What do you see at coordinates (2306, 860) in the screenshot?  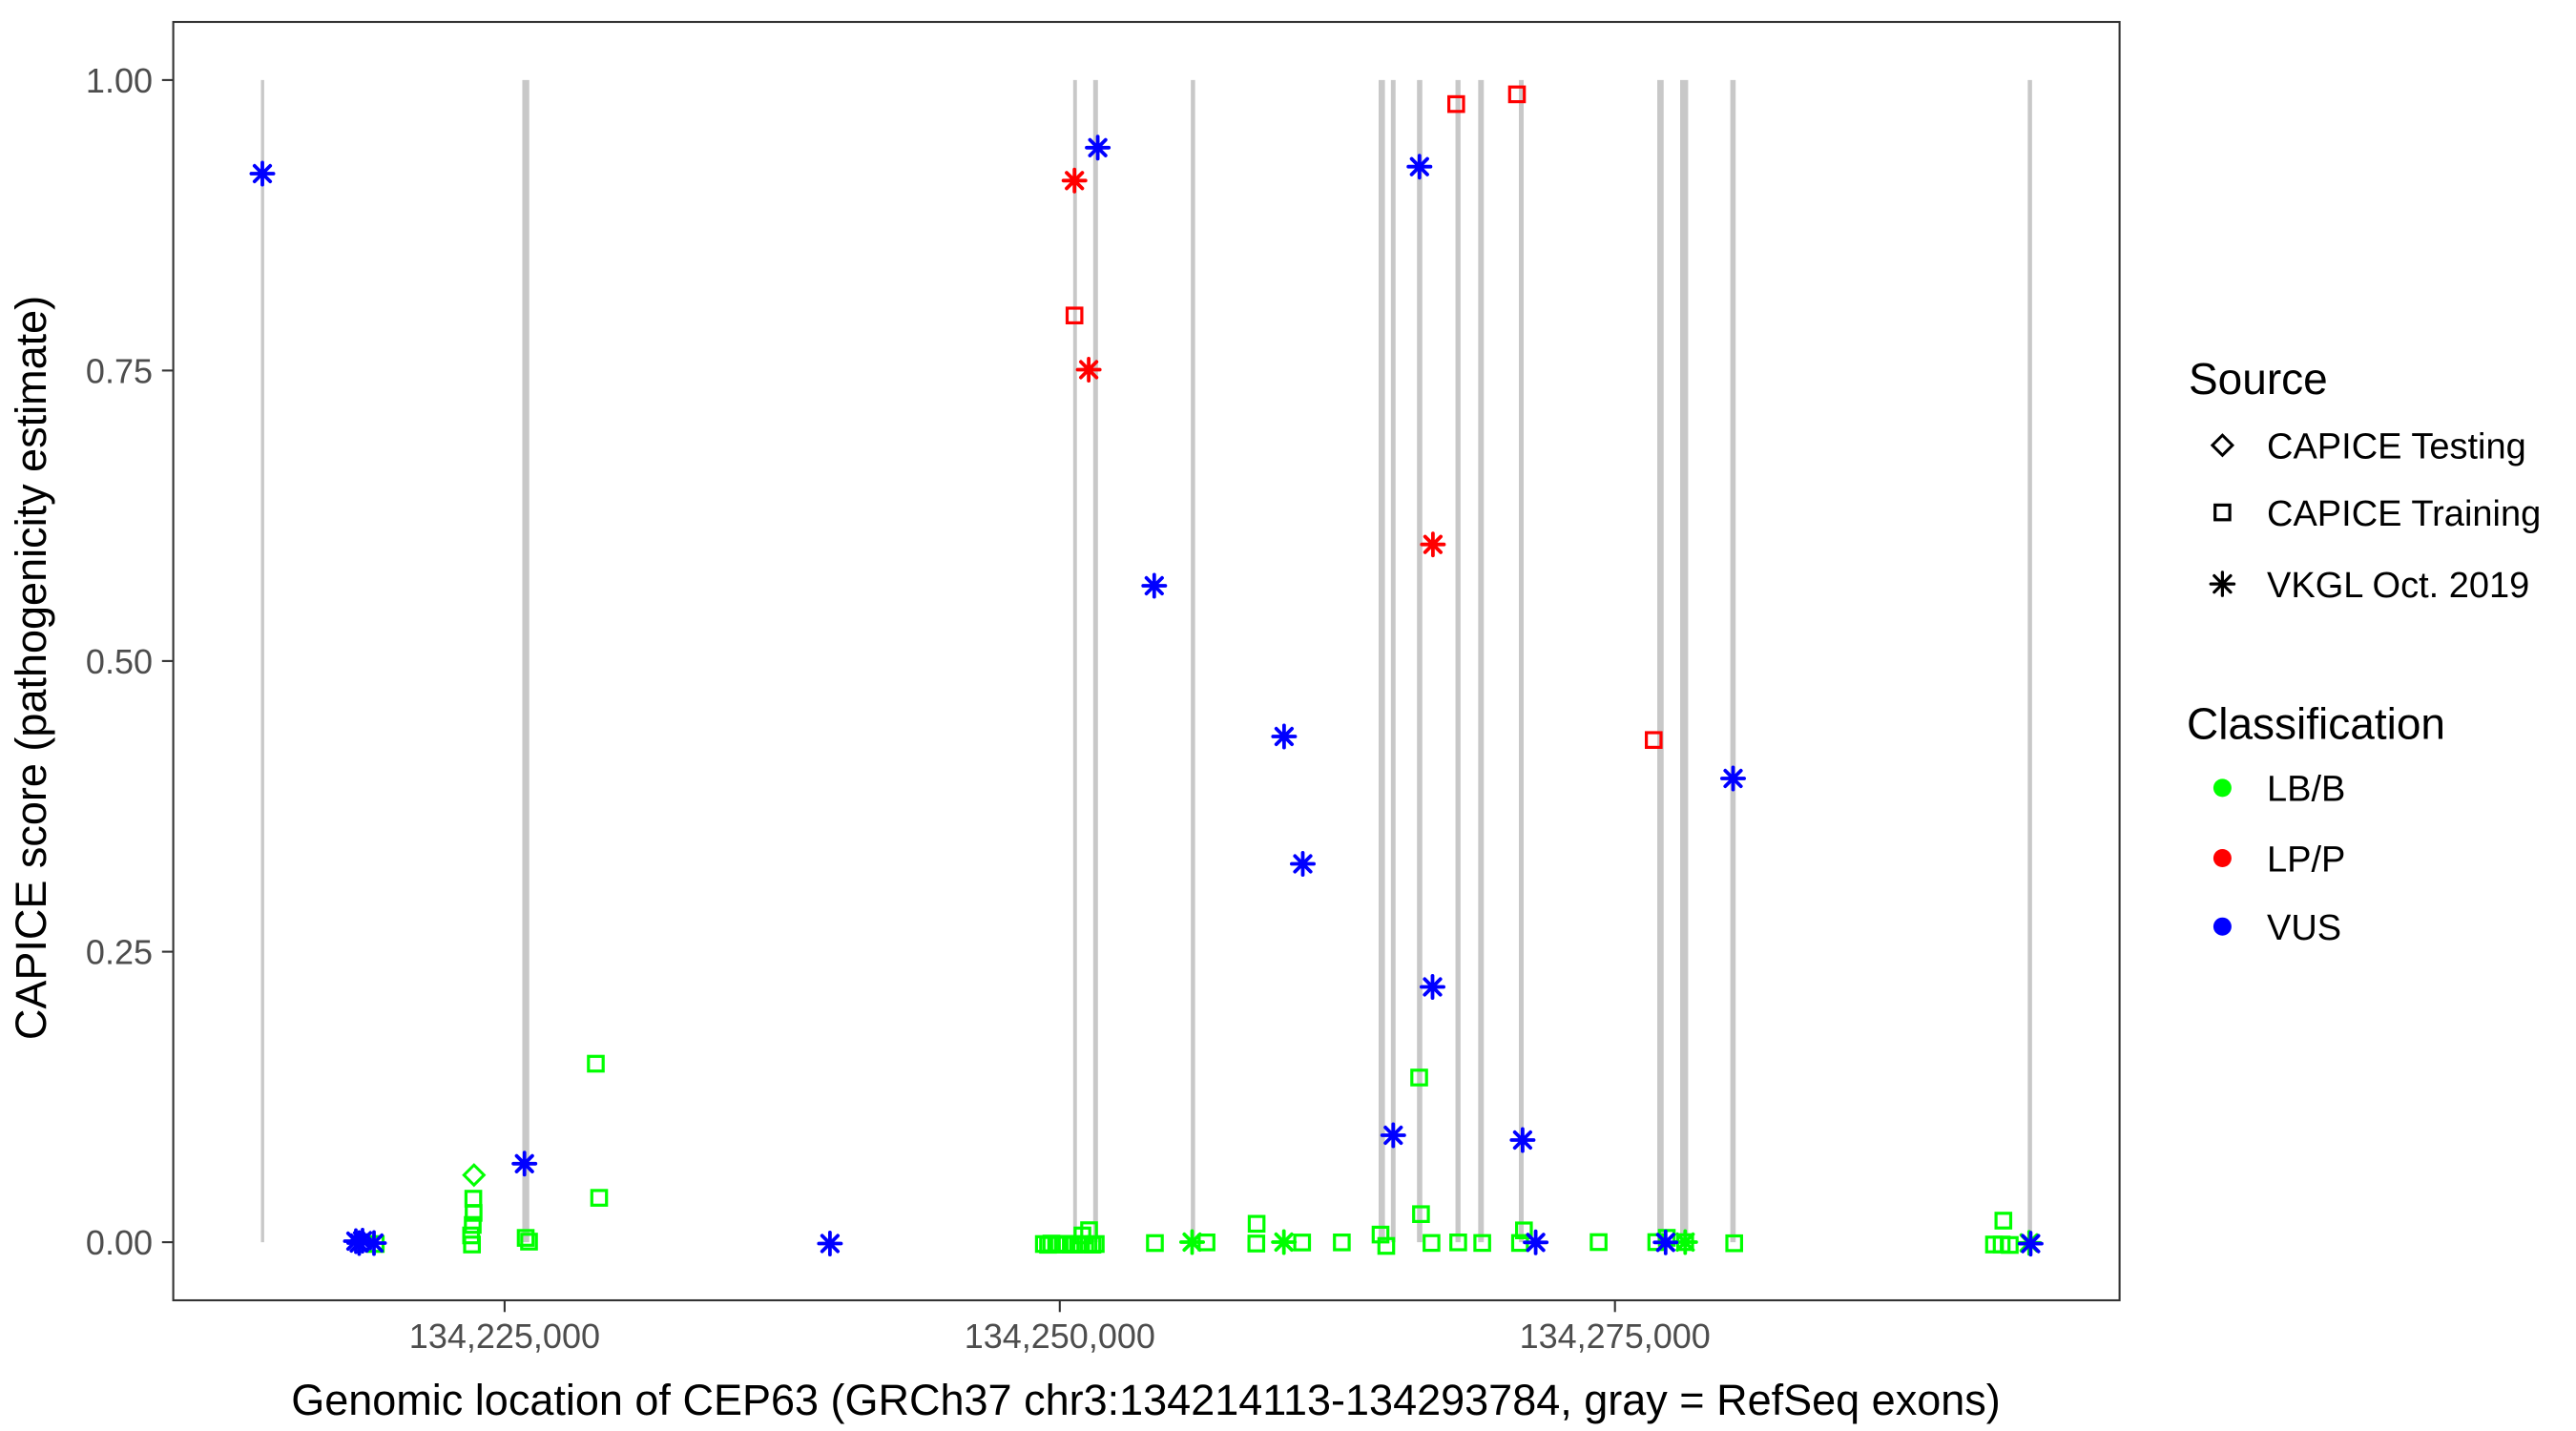 I see `svg-text: LP/P` at bounding box center [2306, 860].